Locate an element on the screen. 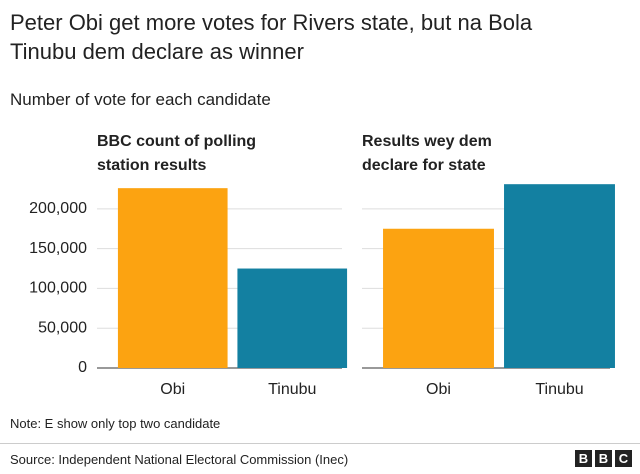 Image resolution: width=640 pixels, height=474 pixels. y-tick-label: 0 is located at coordinates (82, 367).